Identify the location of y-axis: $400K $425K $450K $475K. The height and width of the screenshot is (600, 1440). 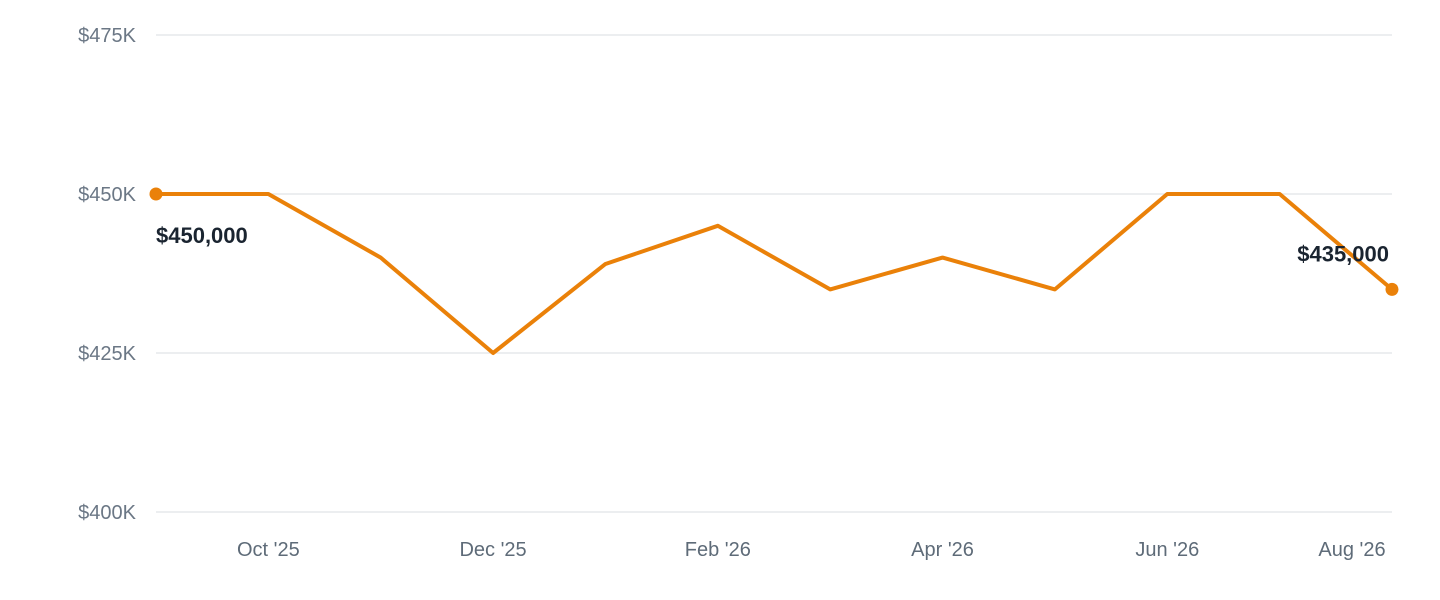
(107, 274).